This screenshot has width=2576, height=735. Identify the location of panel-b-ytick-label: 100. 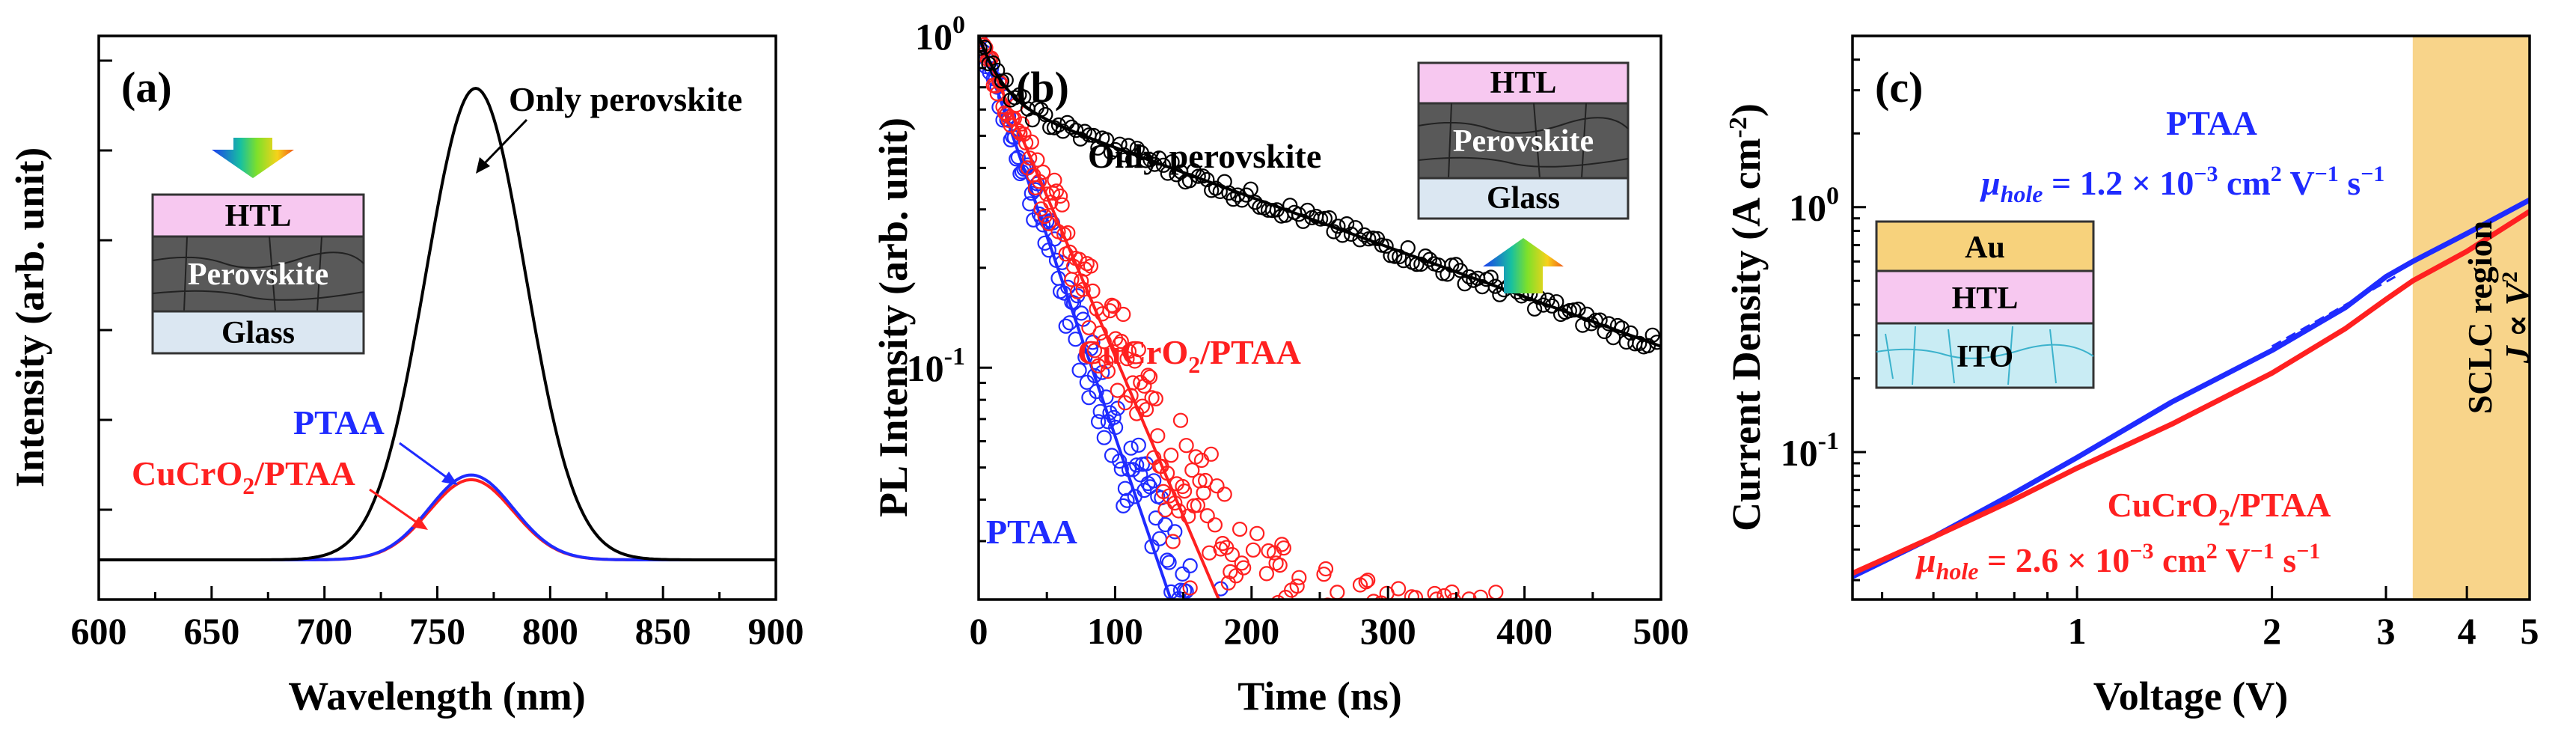
(940, 34).